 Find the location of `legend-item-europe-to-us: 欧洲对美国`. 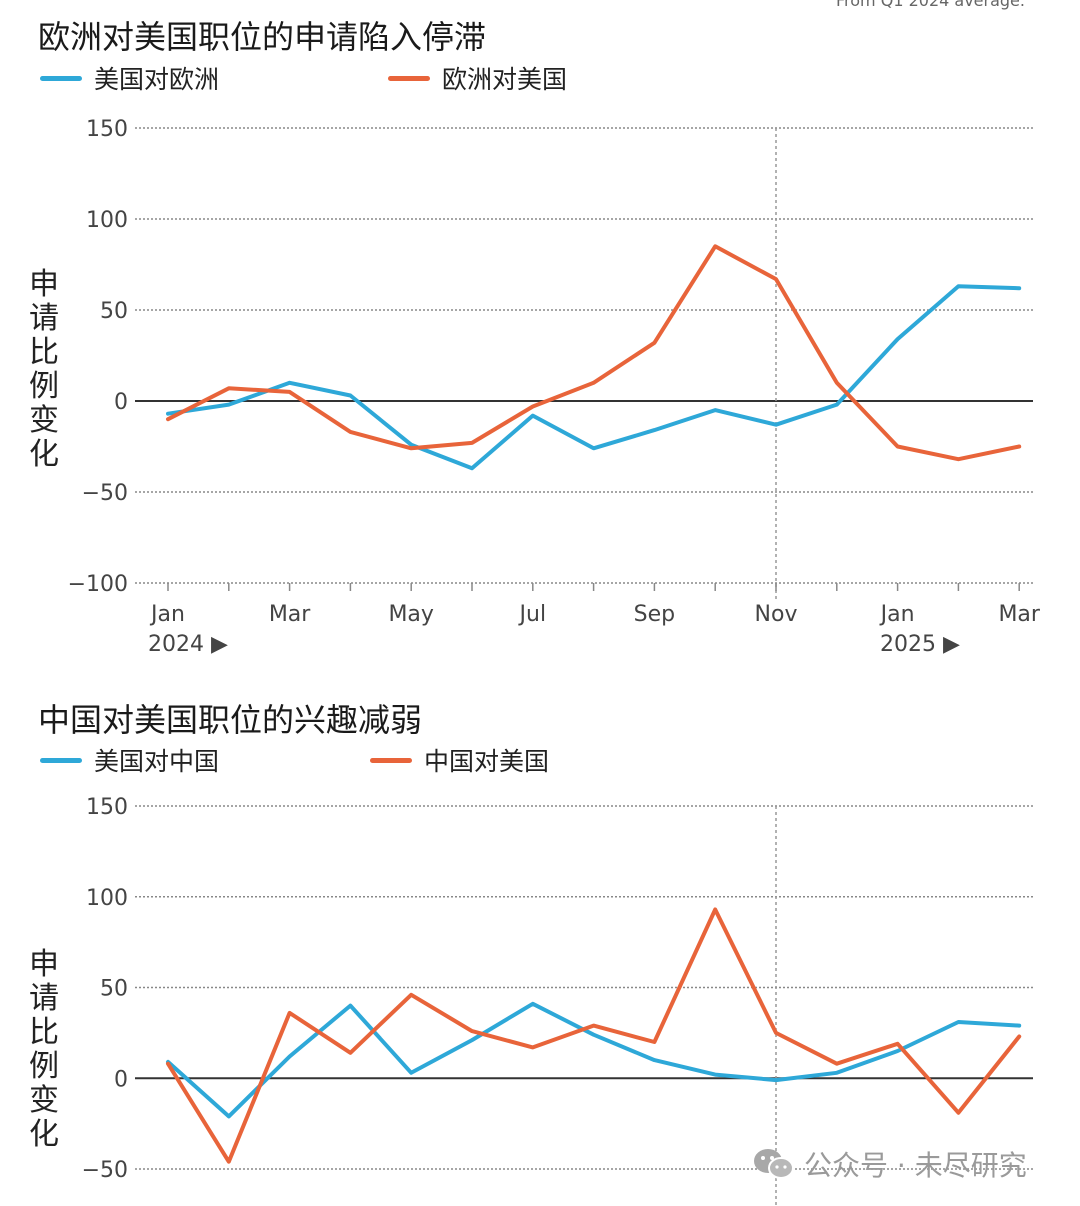

legend-item-europe-to-us: 欧洲对美国 is located at coordinates (477, 78).